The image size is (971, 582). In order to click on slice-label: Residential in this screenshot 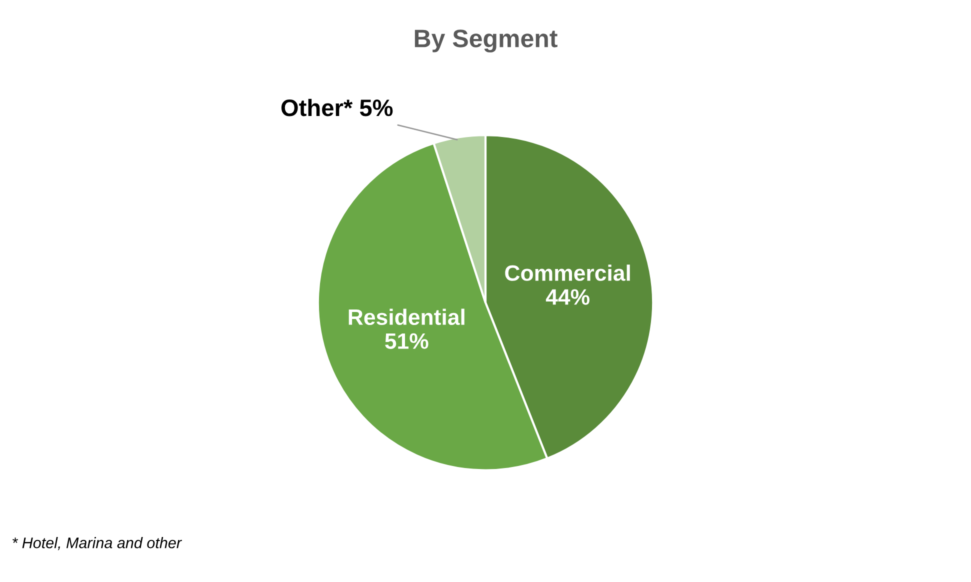, I will do `click(406, 317)`.